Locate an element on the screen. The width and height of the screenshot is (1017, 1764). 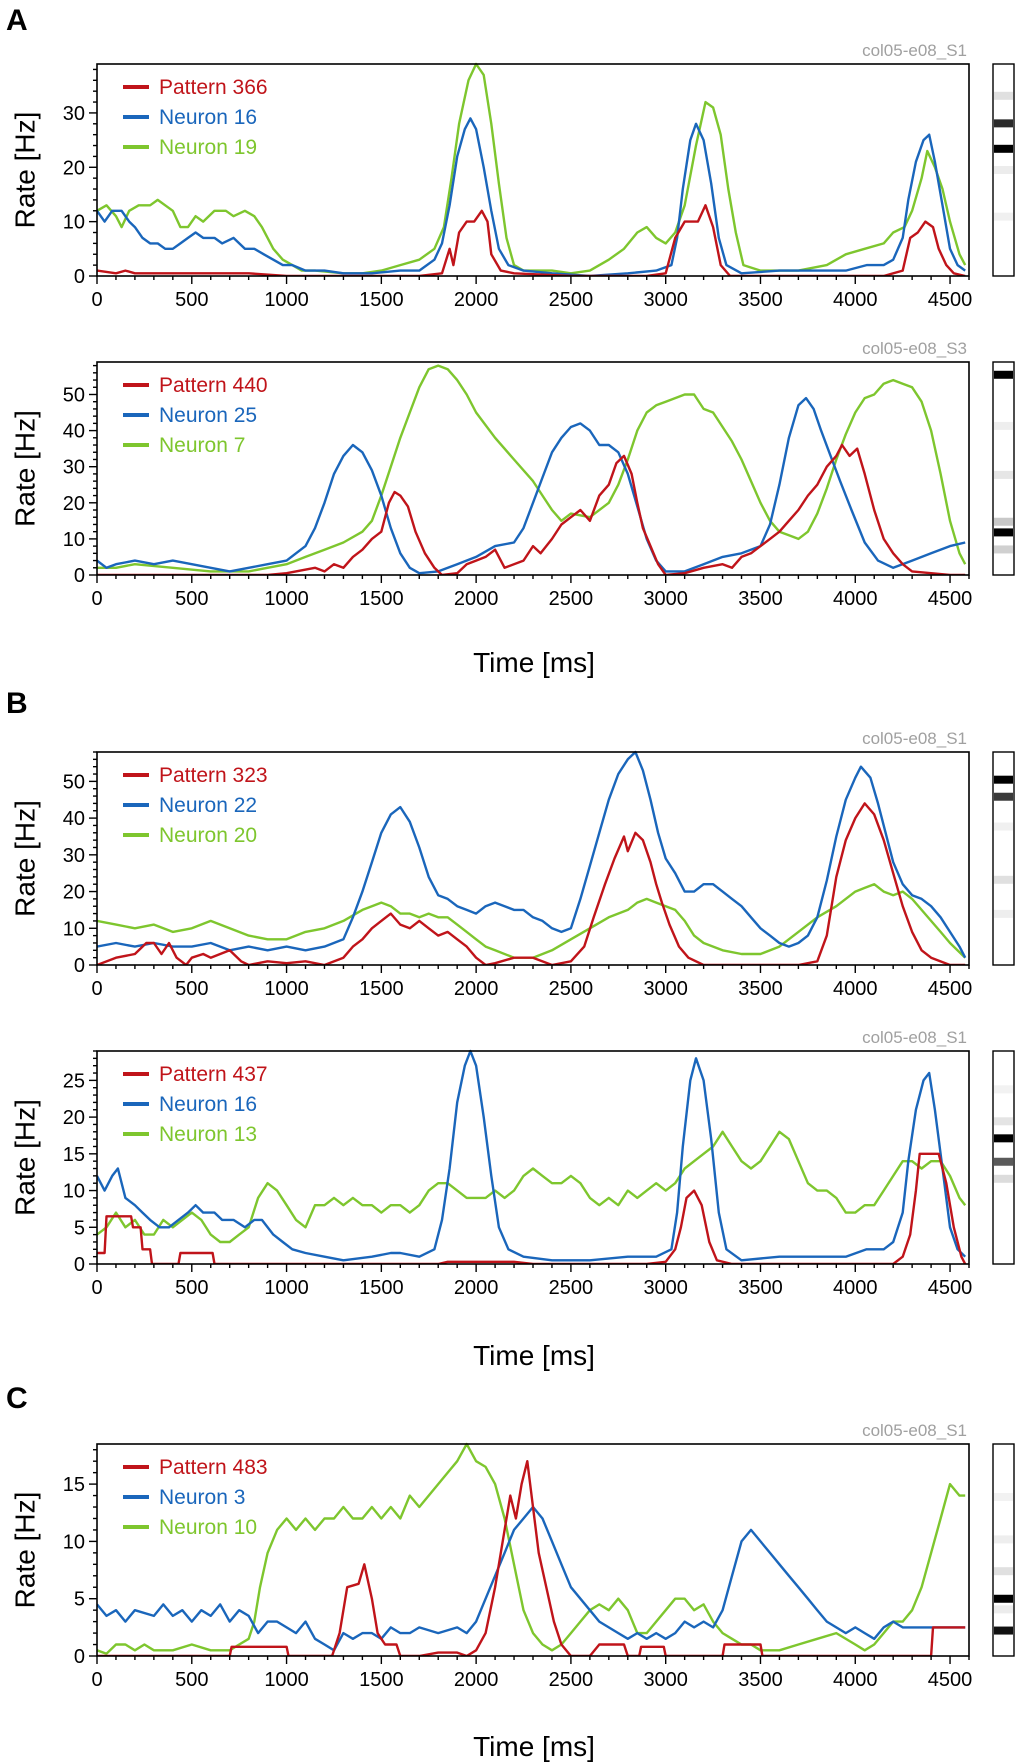
legend-label: Neuron 25 is located at coordinates (208, 415).